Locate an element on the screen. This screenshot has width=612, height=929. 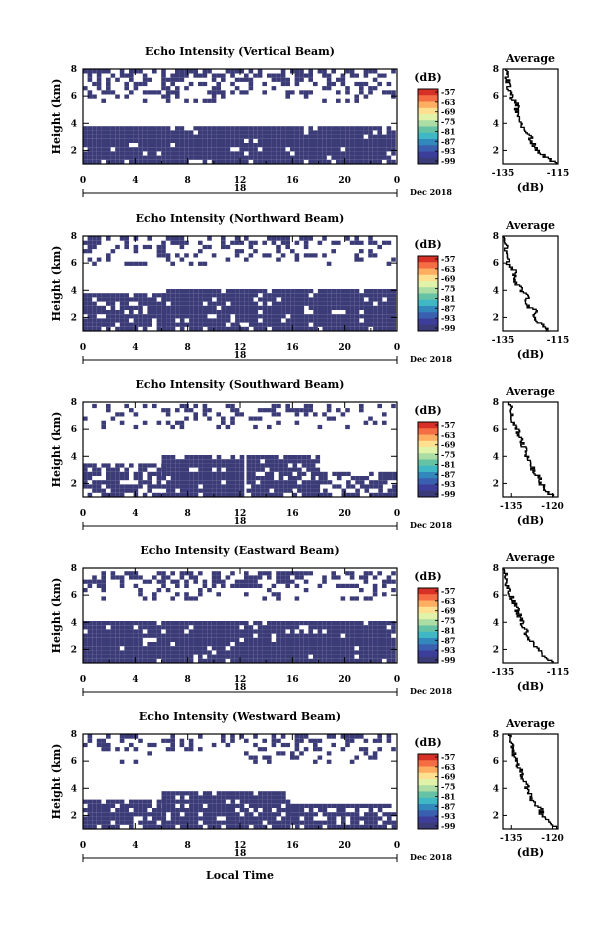
x-tick-label: 16 is located at coordinates (292, 181).